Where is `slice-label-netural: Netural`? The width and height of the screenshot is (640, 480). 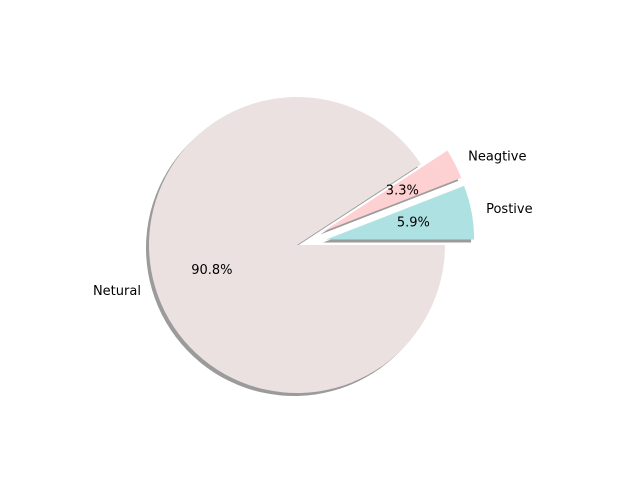 slice-label-netural: Netural is located at coordinates (117, 291).